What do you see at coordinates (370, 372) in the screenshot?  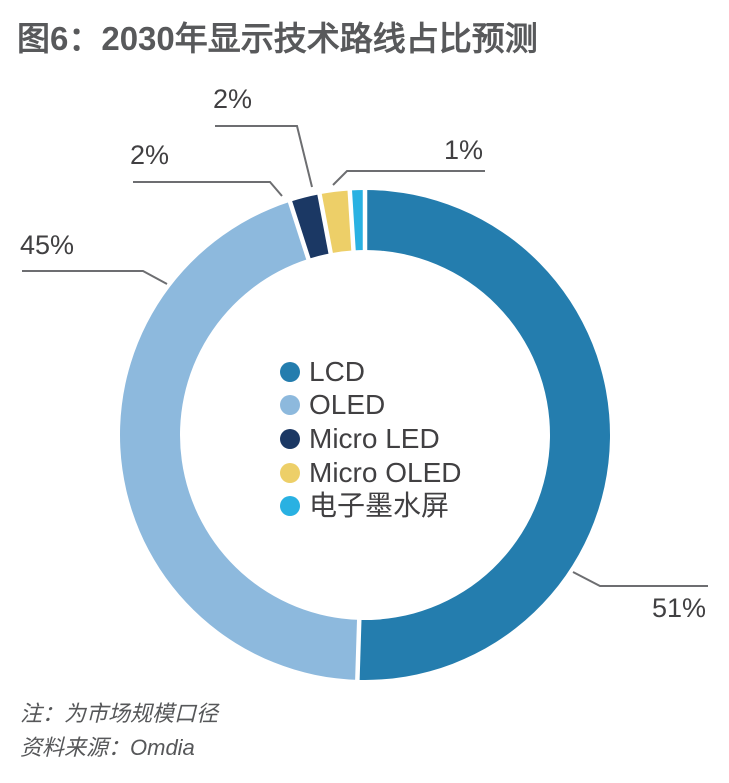 I see `legend-item-lcd: LCD` at bounding box center [370, 372].